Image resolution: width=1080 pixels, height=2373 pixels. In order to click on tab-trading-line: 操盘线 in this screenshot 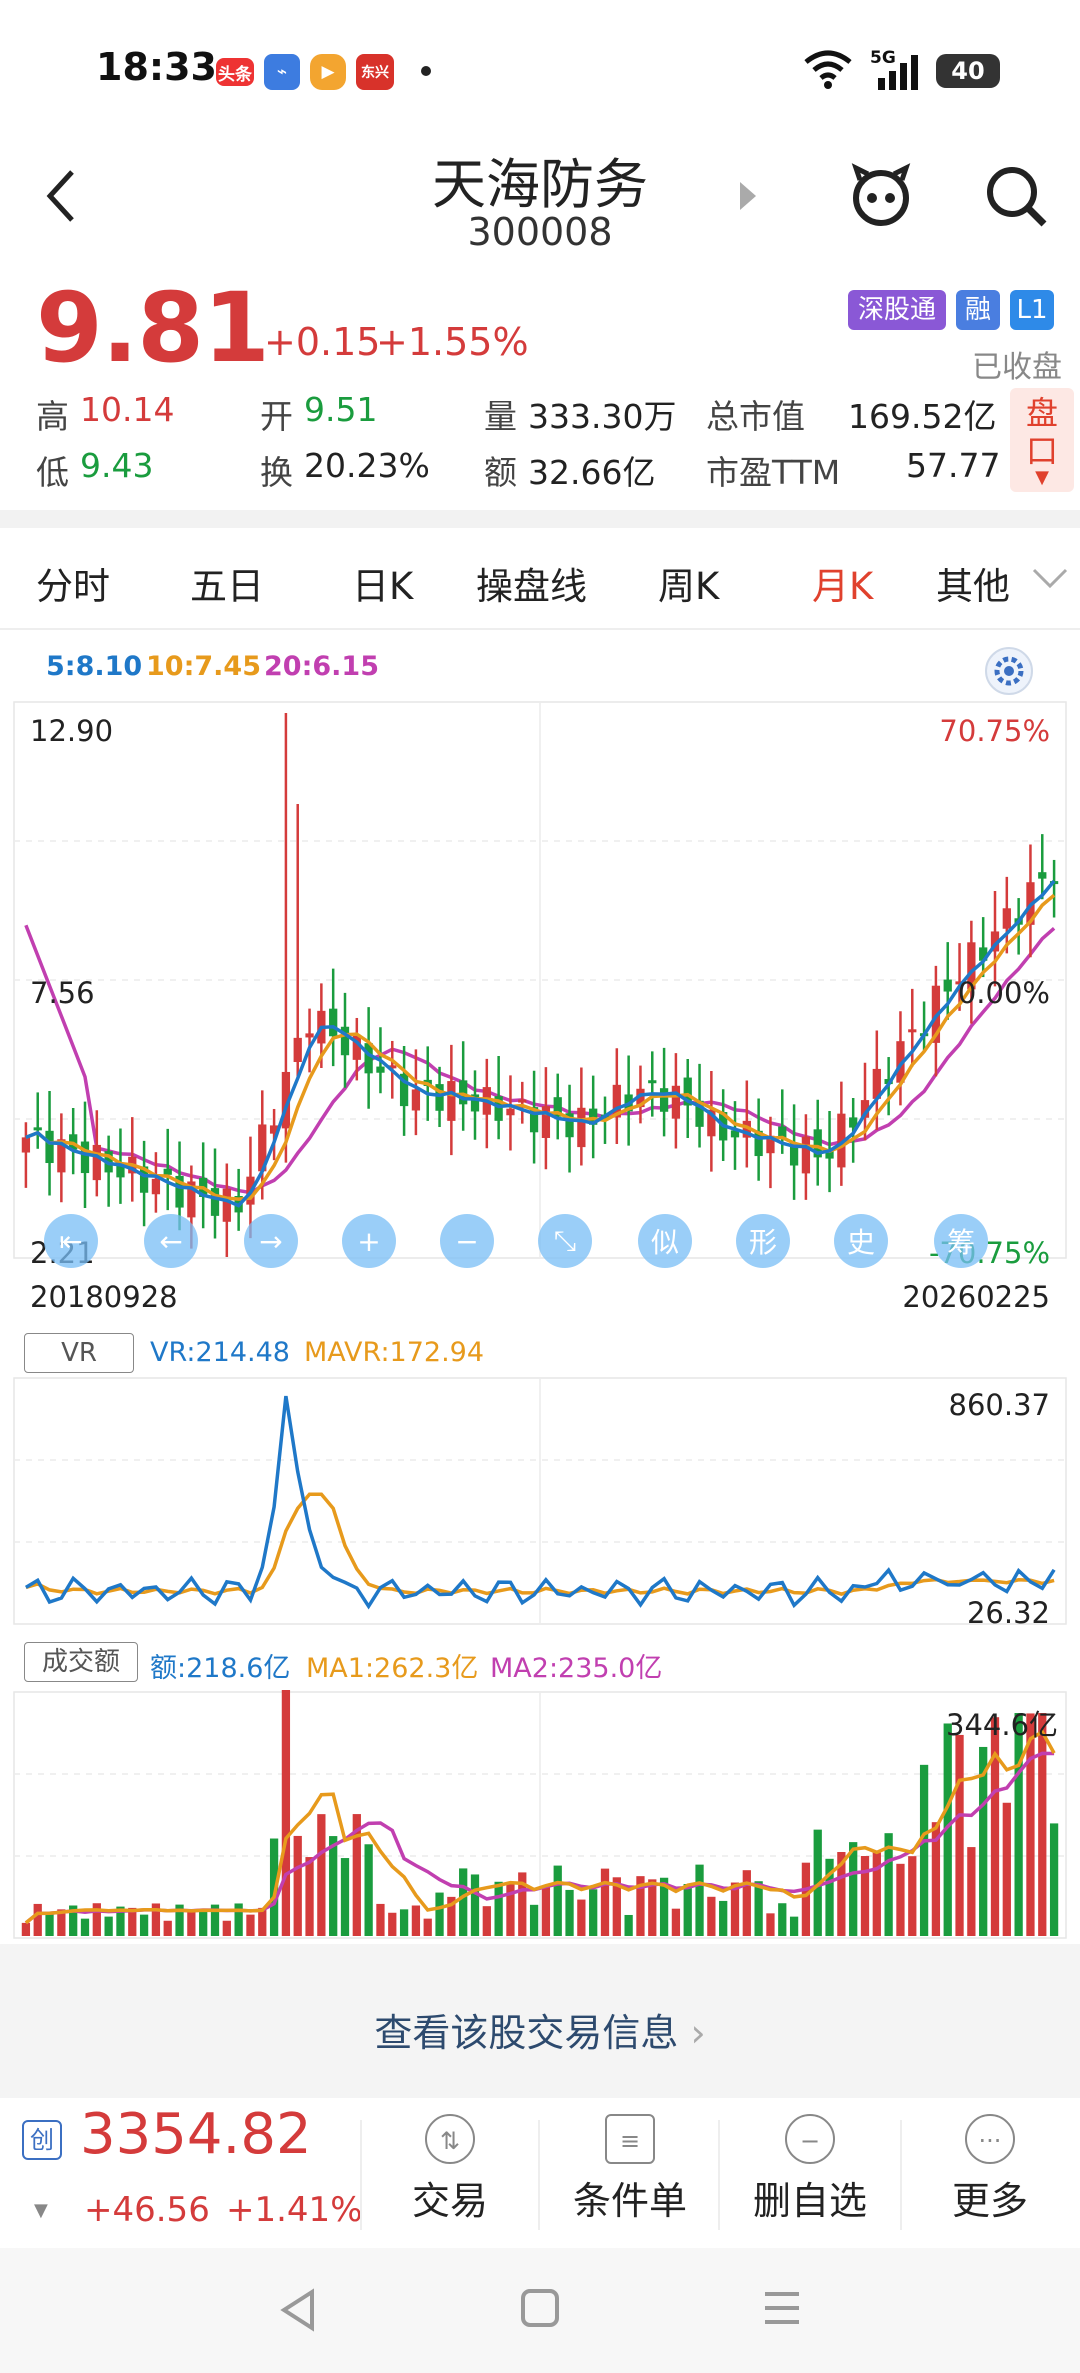, I will do `click(531, 586)`.